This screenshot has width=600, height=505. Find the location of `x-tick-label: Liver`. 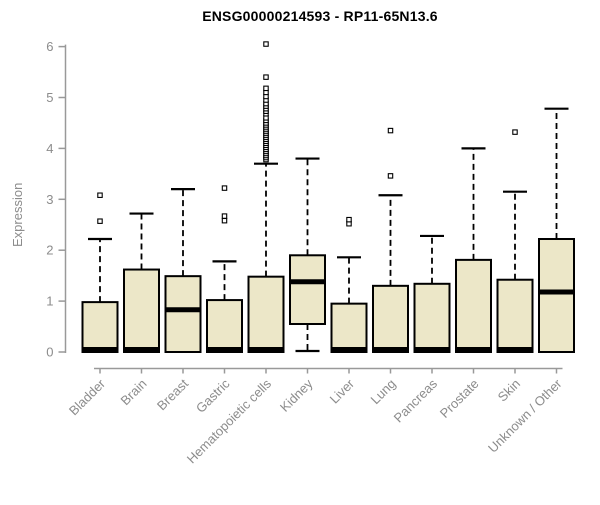

x-tick-label: Liver is located at coordinates (342, 391).